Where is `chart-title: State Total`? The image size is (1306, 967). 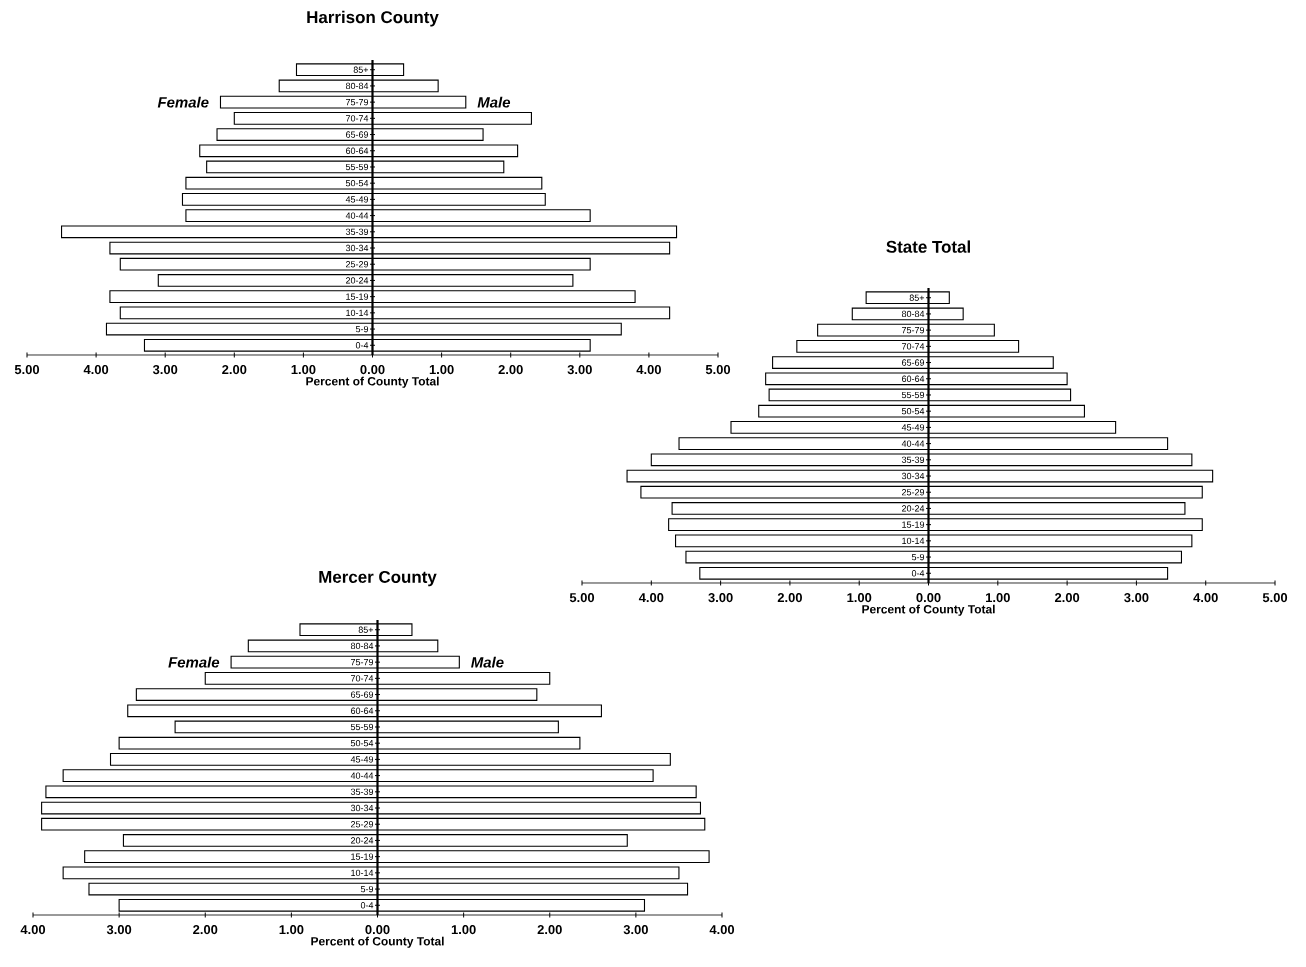 chart-title: State Total is located at coordinates (928, 246).